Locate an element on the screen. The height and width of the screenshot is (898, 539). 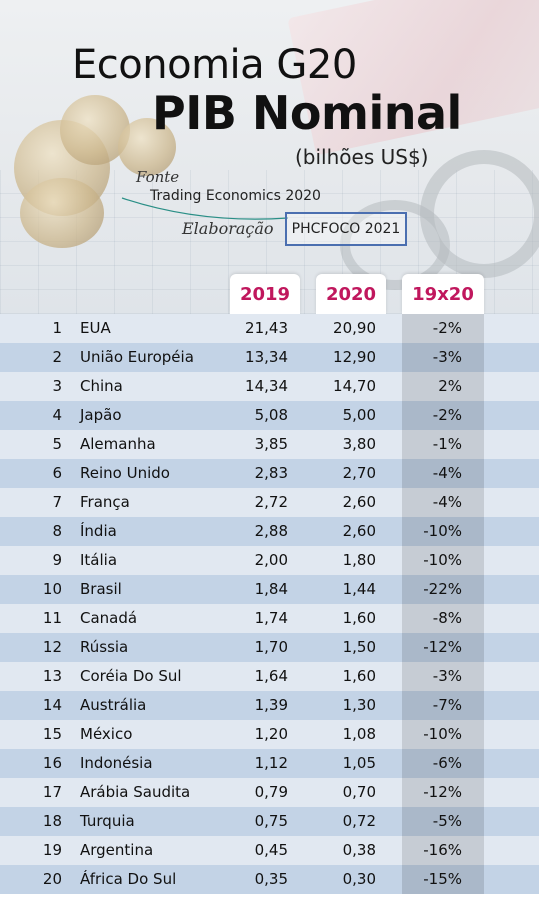
country-cell: Japão is located at coordinates (101, 415).